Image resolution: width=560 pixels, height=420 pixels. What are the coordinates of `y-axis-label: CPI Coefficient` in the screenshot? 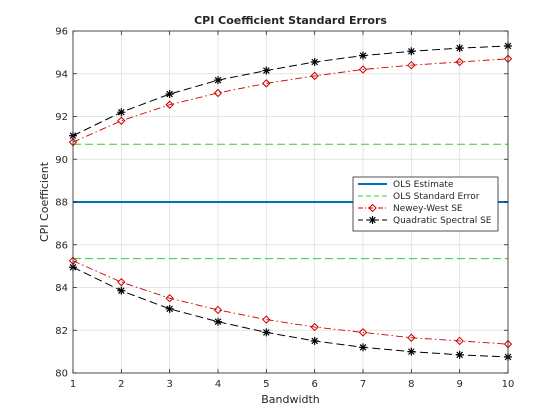 It's located at (44, 201).